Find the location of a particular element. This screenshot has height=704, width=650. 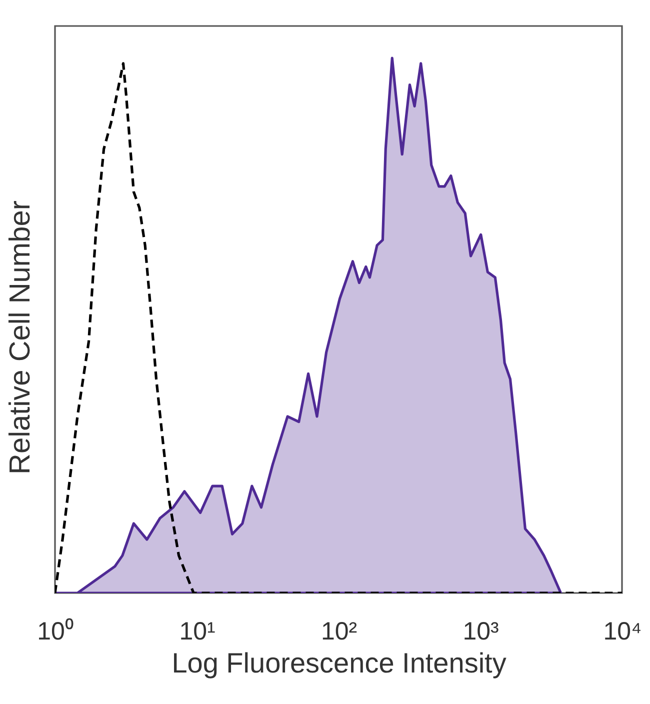

x-axis-title: Log Fluorescence Intensity is located at coordinates (339, 663).